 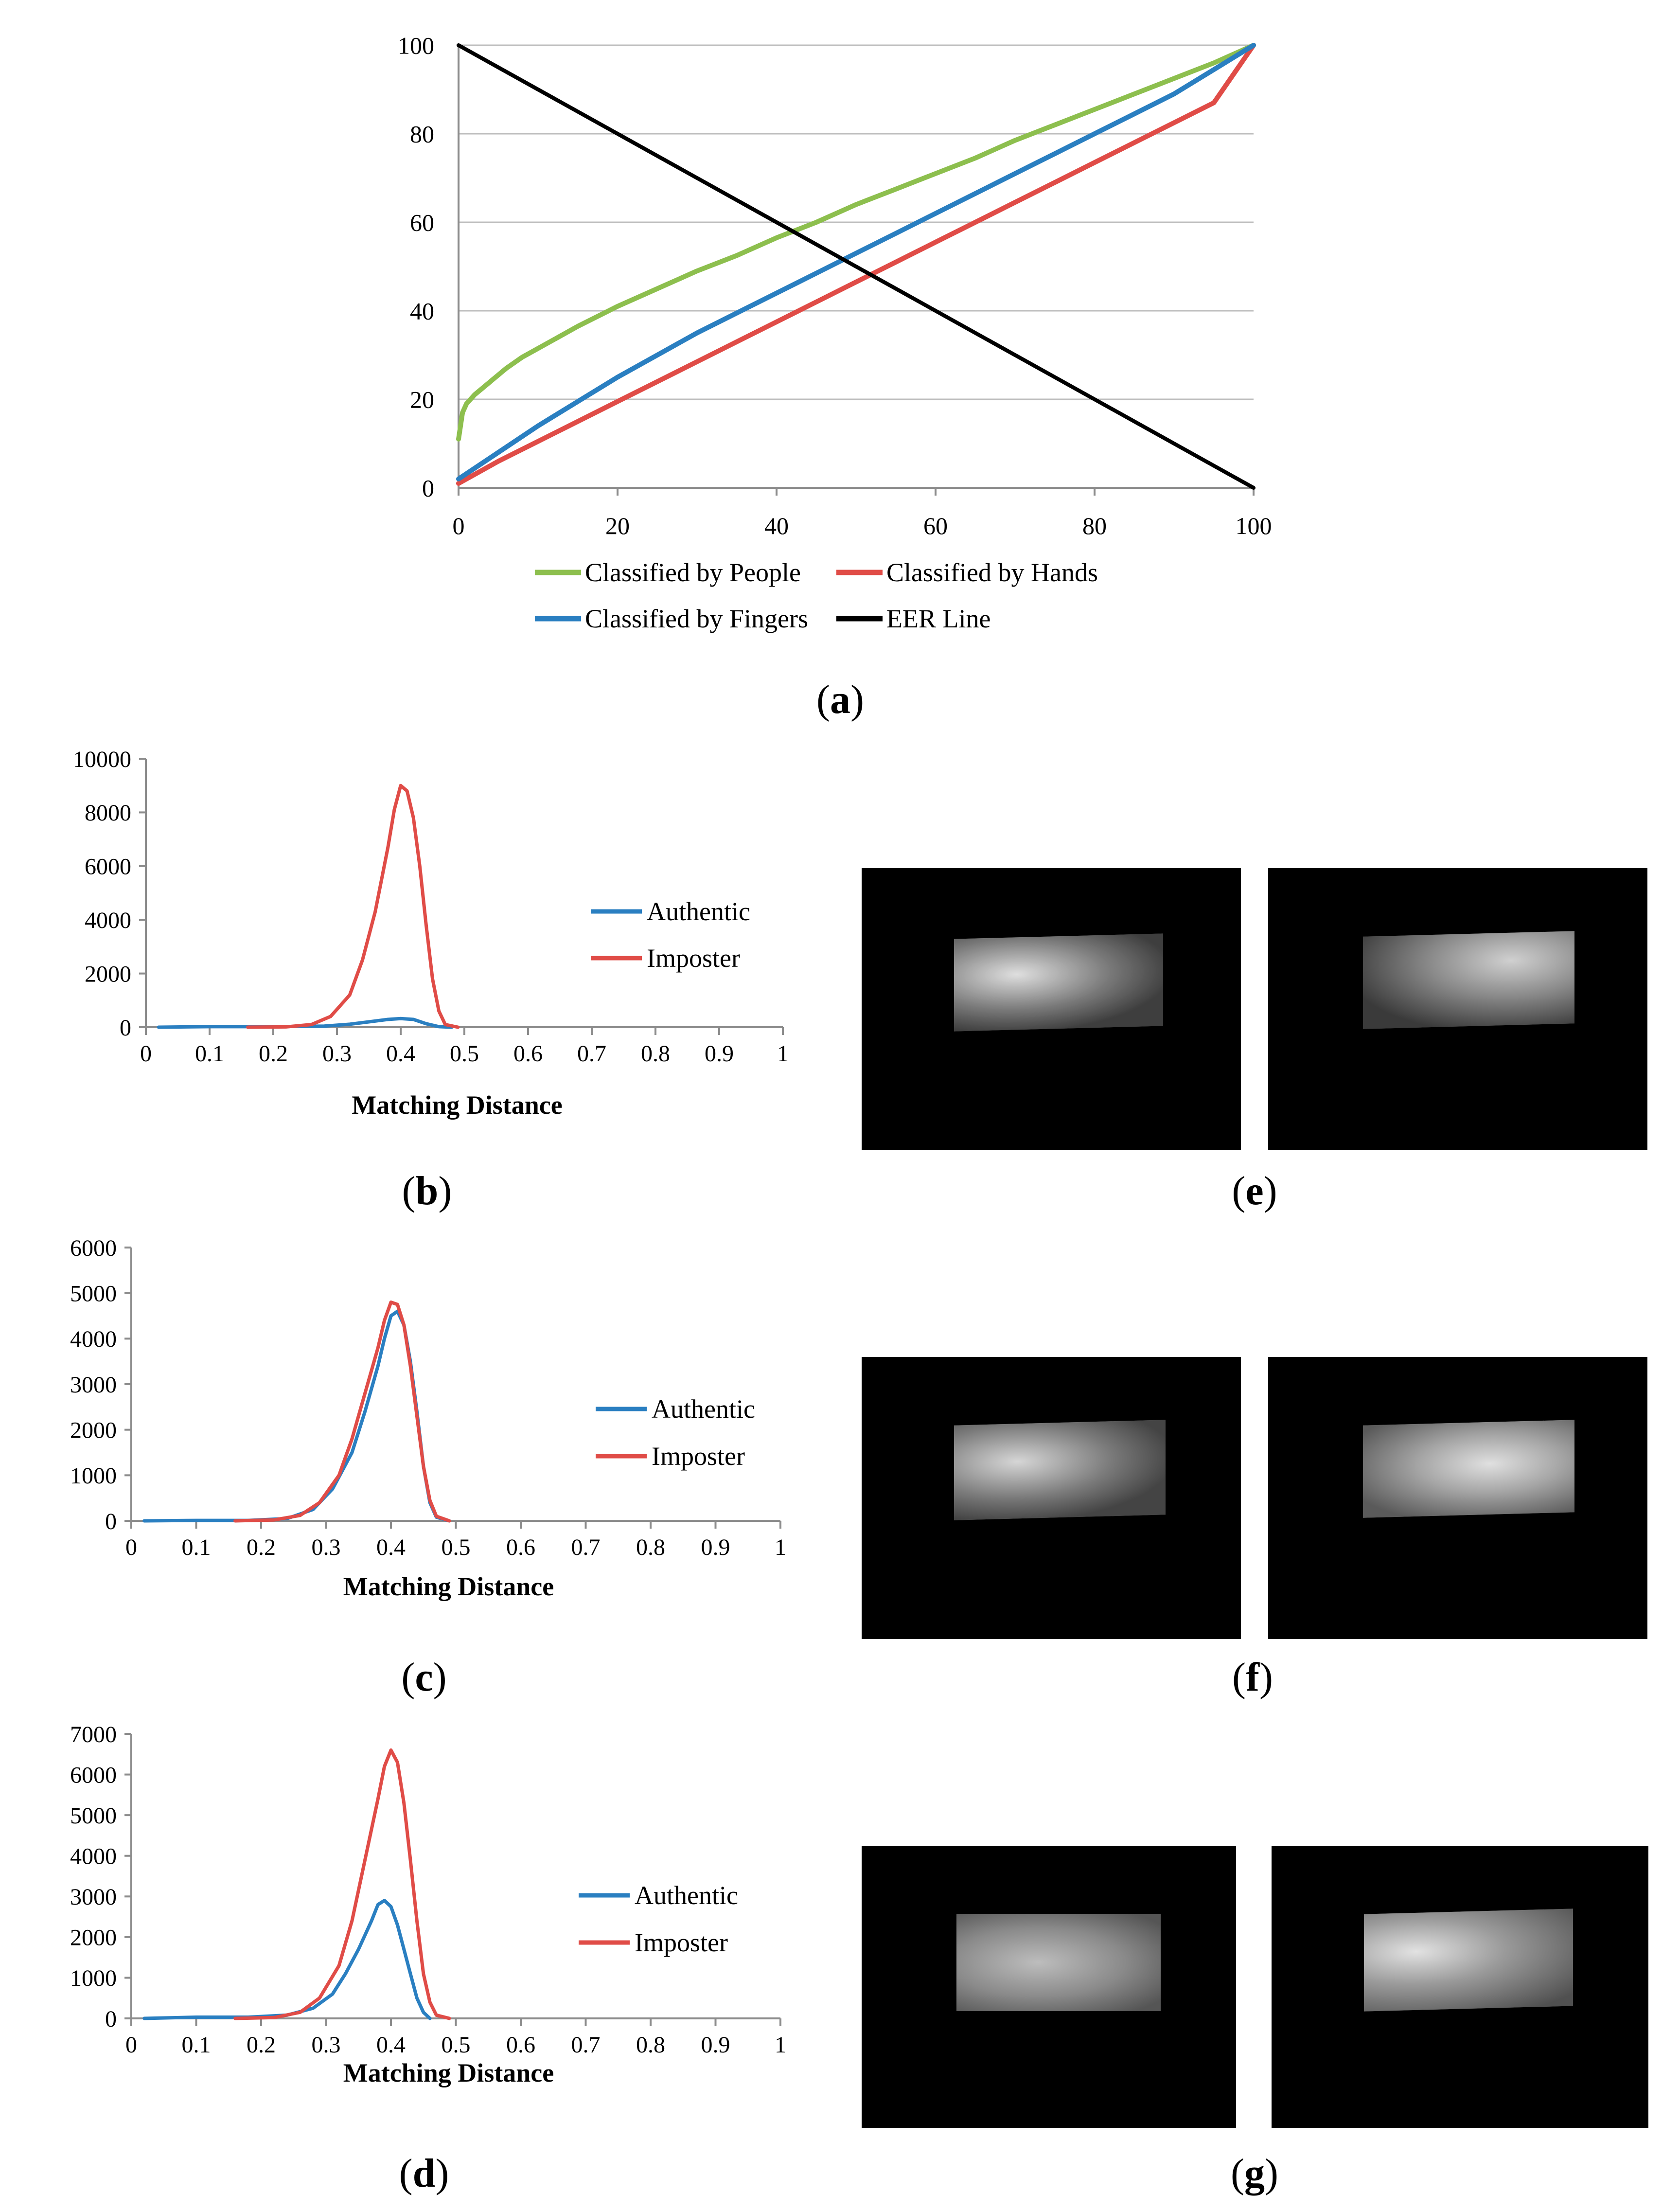 What do you see at coordinates (427, 1191) in the screenshot?
I see `caption-b: (b)` at bounding box center [427, 1191].